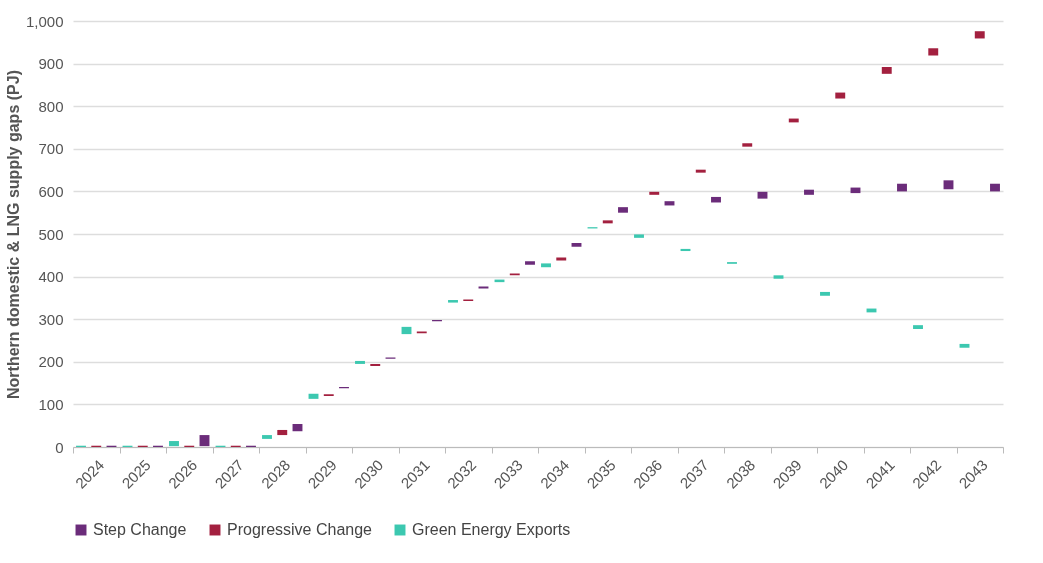  What do you see at coordinates (51, 149) in the screenshot?
I see `y-tick-label: 700` at bounding box center [51, 149].